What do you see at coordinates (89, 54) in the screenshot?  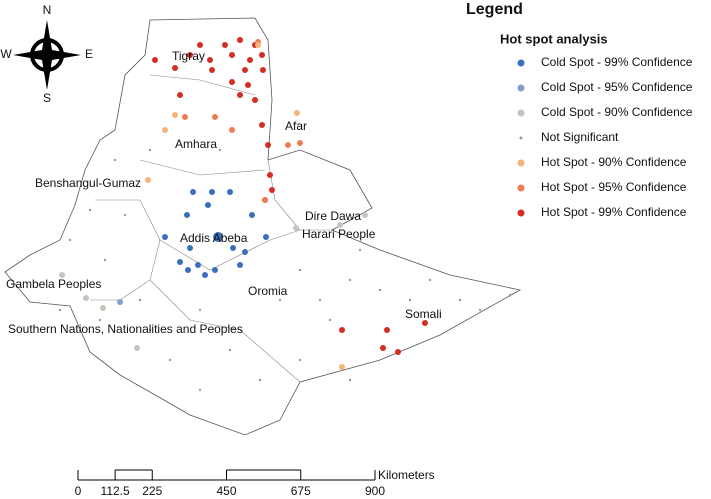 I see `compass-e: E` at bounding box center [89, 54].